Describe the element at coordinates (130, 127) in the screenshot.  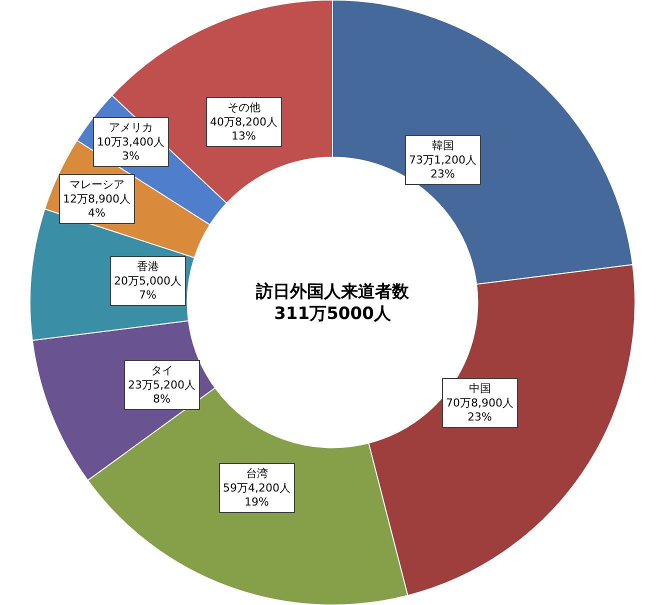
I see `slice-label: アメリカ` at that location.